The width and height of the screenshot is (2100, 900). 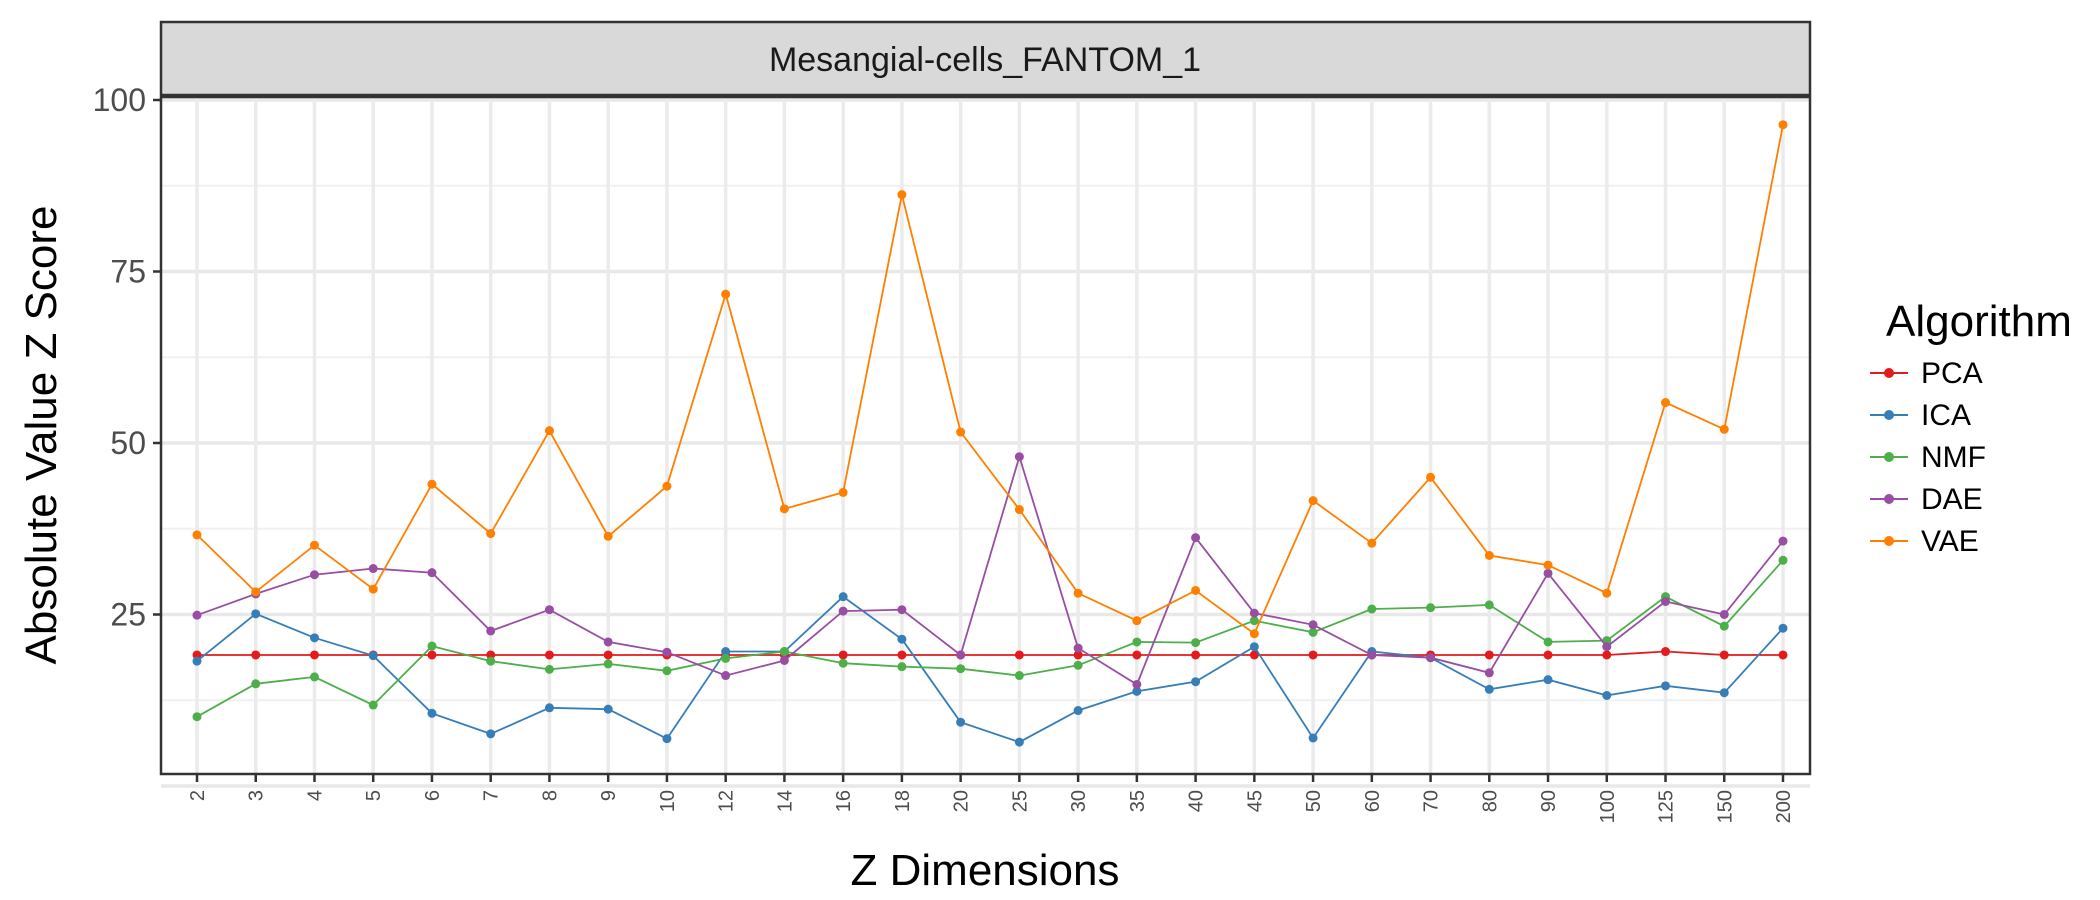 What do you see at coordinates (128, 615) in the screenshot?
I see `y-tick-label: 25` at bounding box center [128, 615].